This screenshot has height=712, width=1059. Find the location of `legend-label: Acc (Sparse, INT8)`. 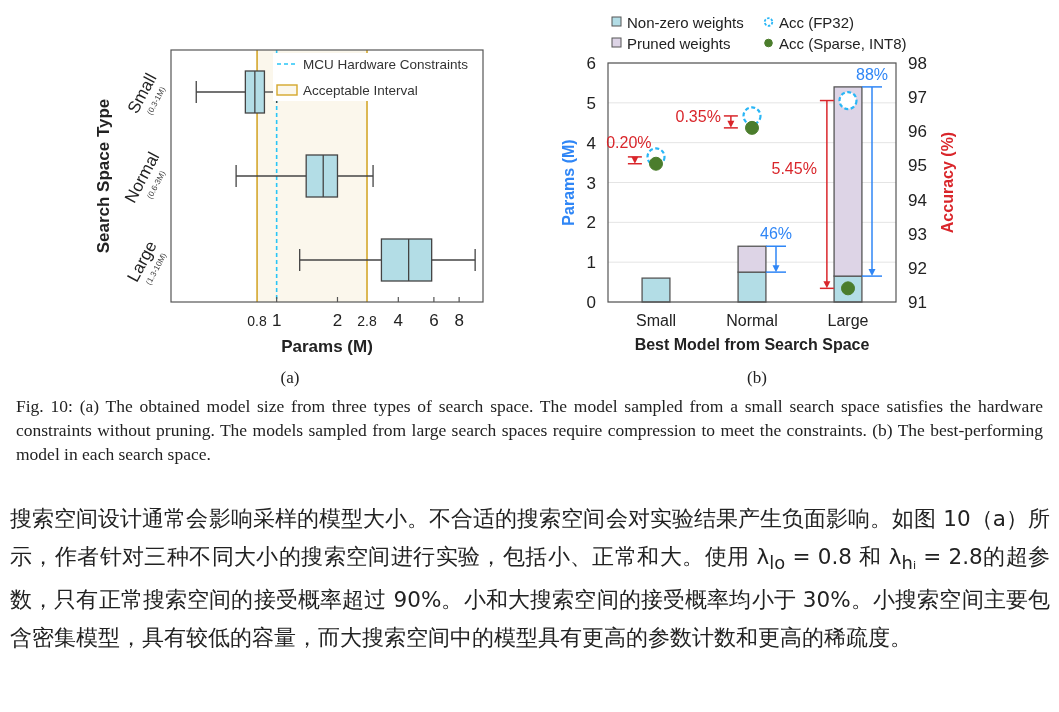

legend-label: Acc (Sparse, INT8) is located at coordinates (843, 43).